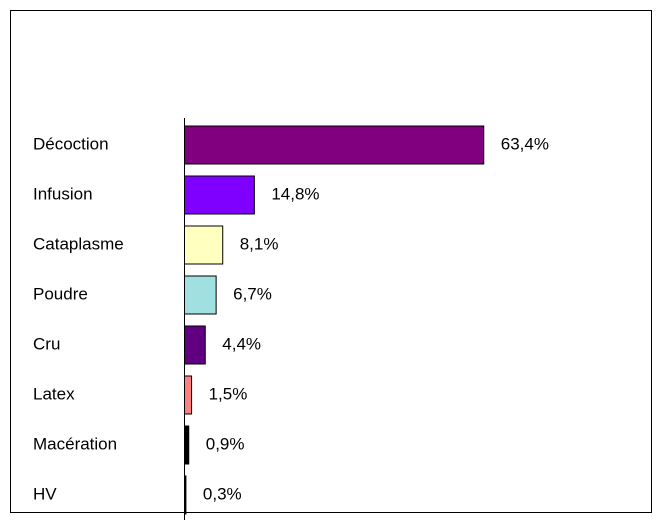  Describe the element at coordinates (525, 143) in the screenshot. I see `value-label: 63,4%` at that location.